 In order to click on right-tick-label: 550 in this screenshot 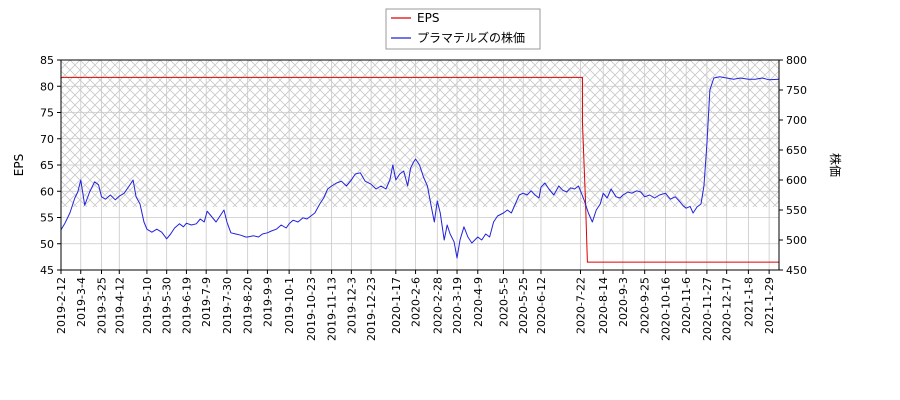, I will do `click(796, 210)`.